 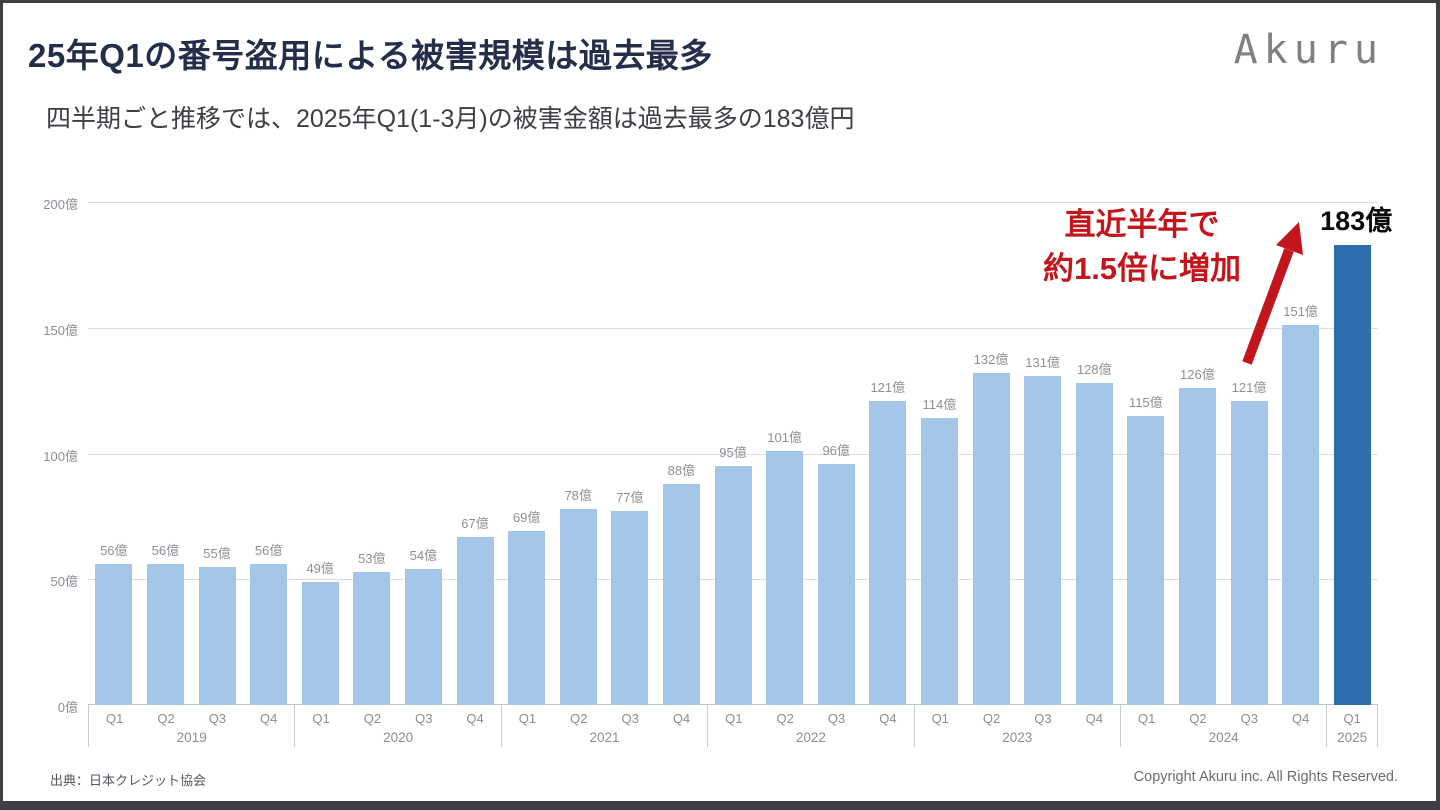 What do you see at coordinates (191, 737) in the screenshot?
I see `year-label: 2019` at bounding box center [191, 737].